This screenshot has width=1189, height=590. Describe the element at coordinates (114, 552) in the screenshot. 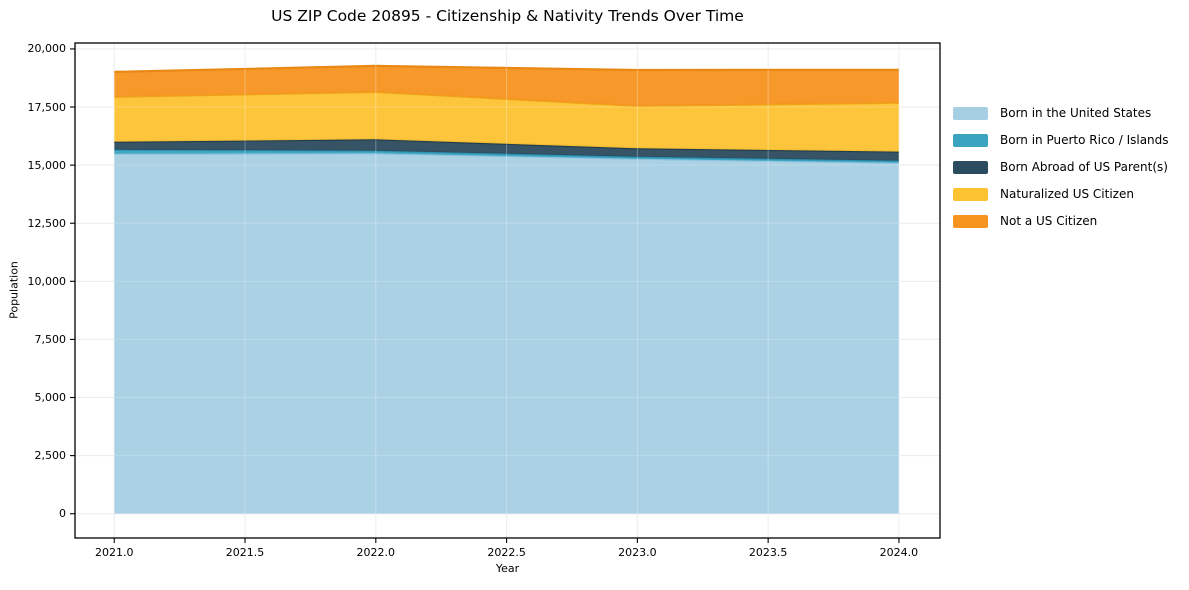

I see `x-tick-label: 2021.0` at that location.